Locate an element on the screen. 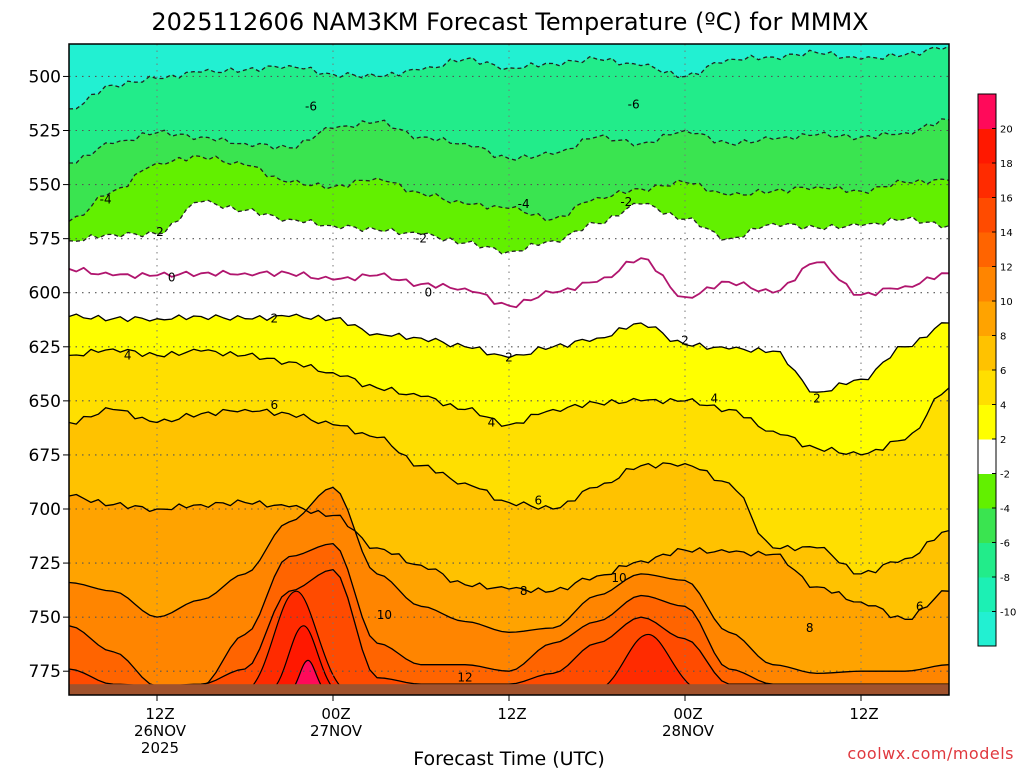  colorbar-label: 4 is located at coordinates (1003, 406).